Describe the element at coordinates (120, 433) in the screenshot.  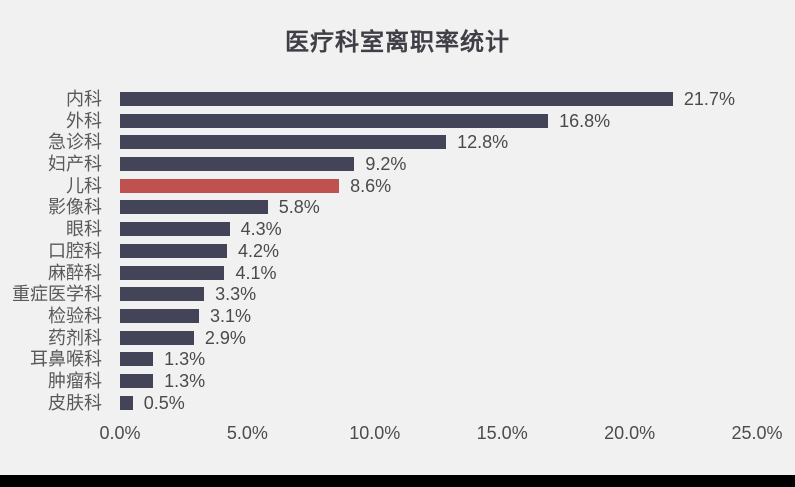
I see `x-axis-tick-label: 0.0%` at that location.